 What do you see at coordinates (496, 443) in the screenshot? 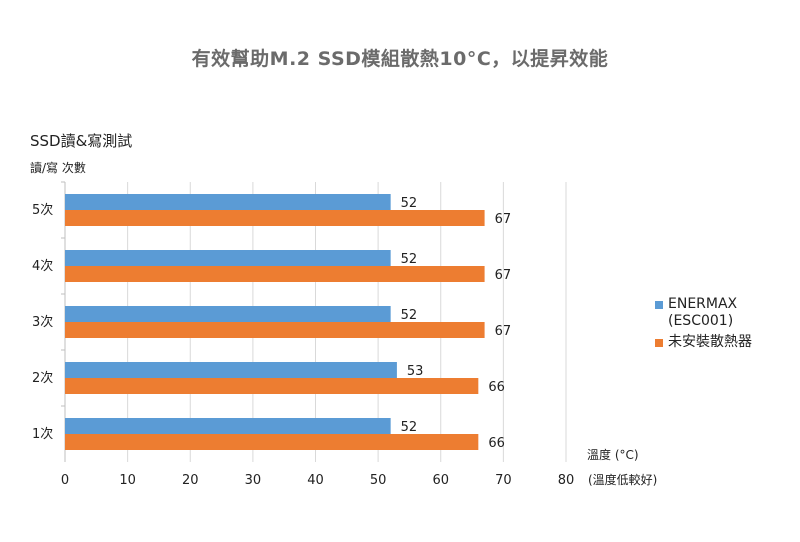
I see `data-label-no-heatsink-1: 66` at bounding box center [496, 443].